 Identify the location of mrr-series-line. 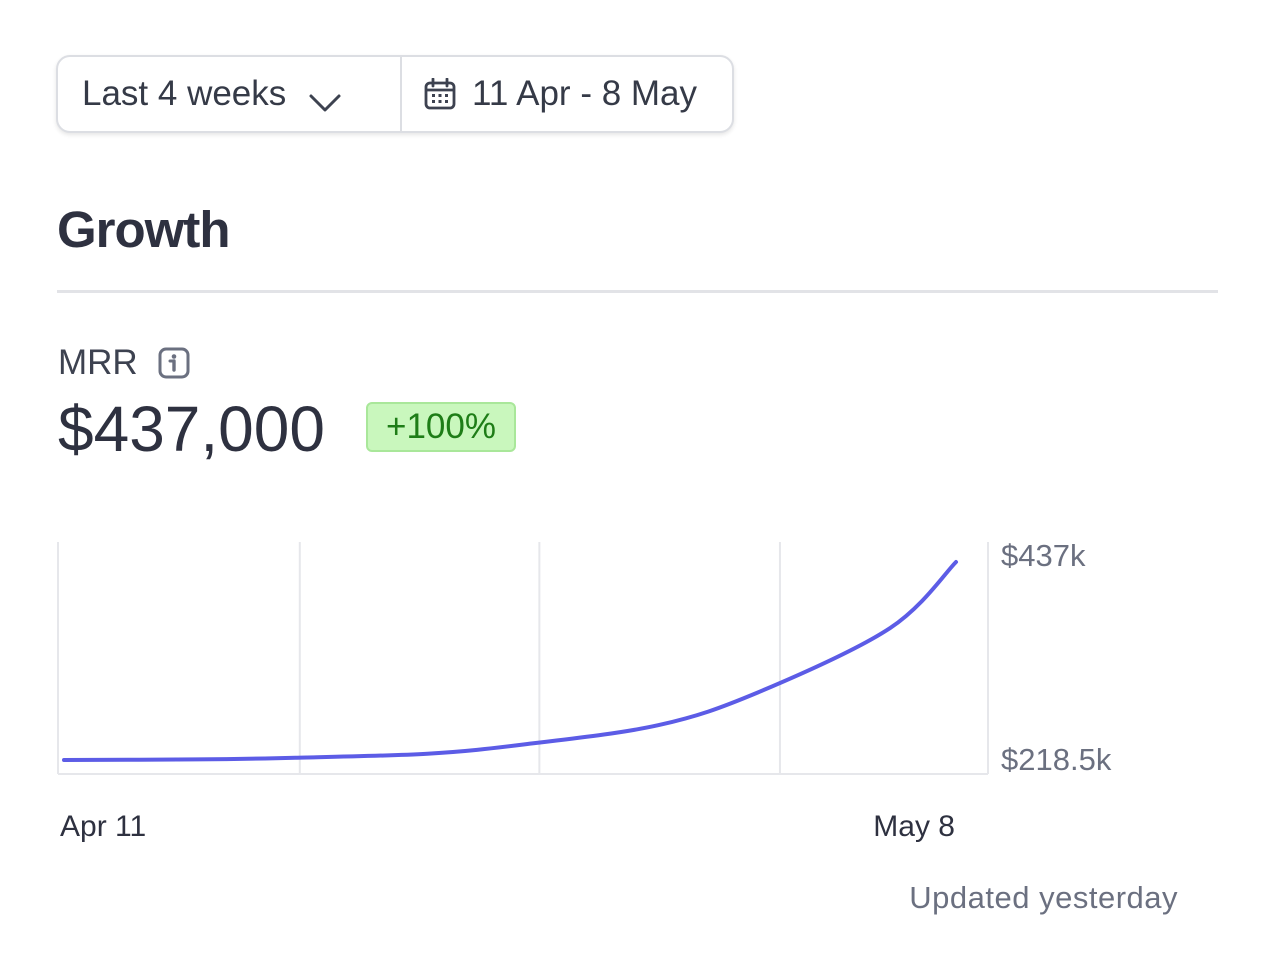
(510, 661).